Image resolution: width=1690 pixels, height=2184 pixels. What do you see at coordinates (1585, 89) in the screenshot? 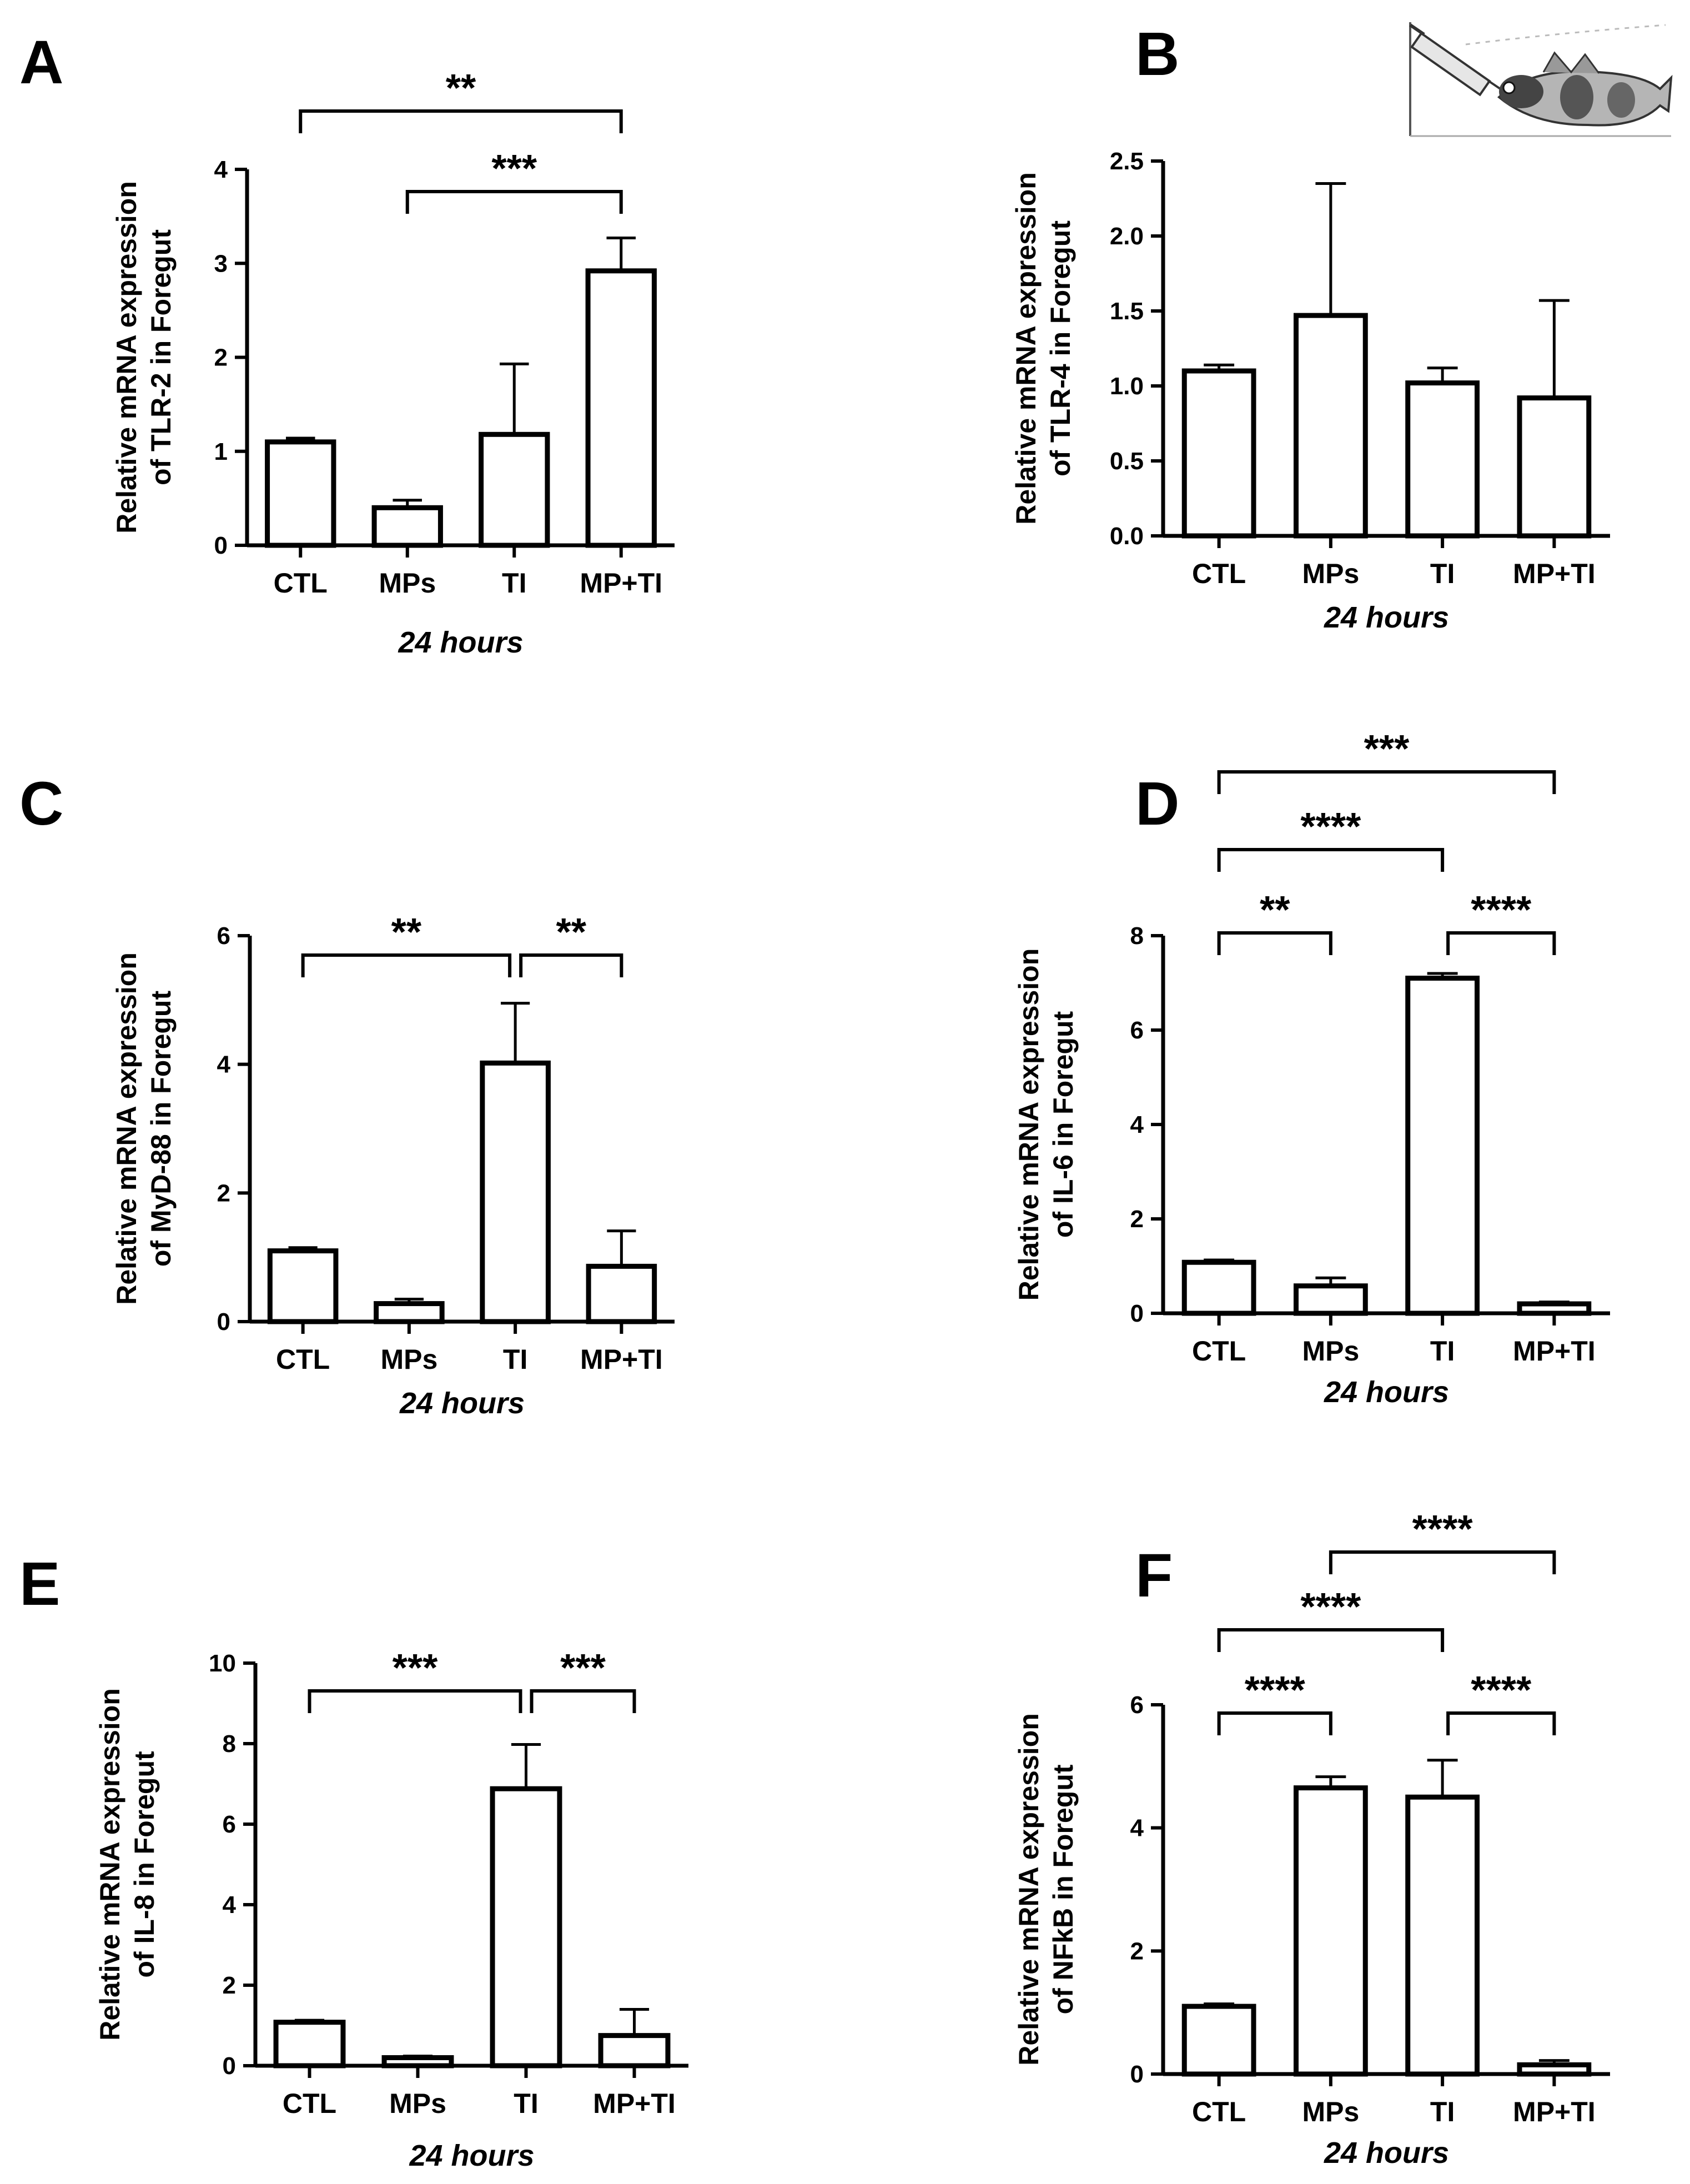
I see `fish-icon` at bounding box center [1585, 89].